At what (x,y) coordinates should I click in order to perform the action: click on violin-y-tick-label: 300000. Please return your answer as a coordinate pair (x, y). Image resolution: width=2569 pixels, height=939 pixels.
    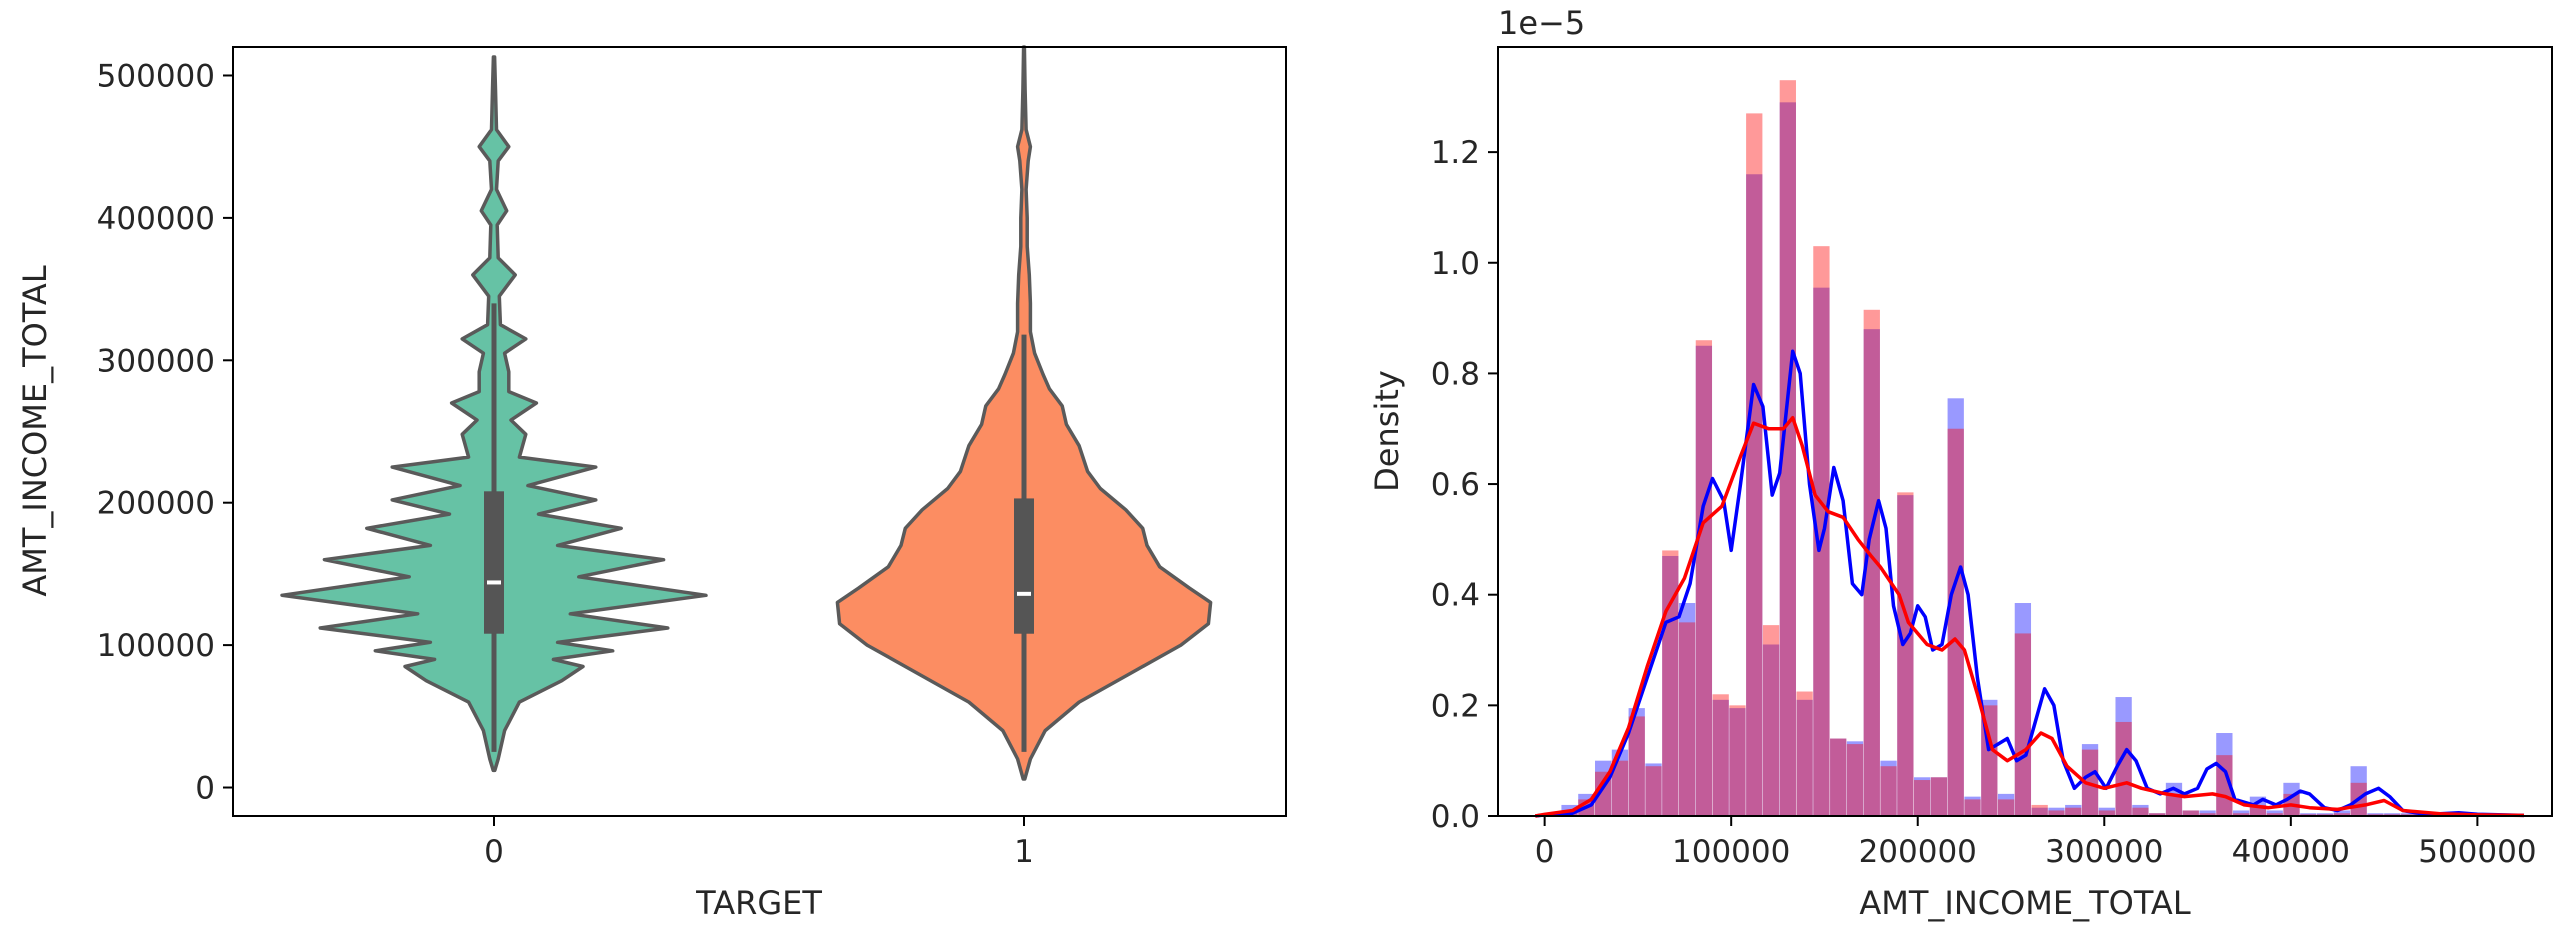
    Looking at the image, I should click on (156, 361).